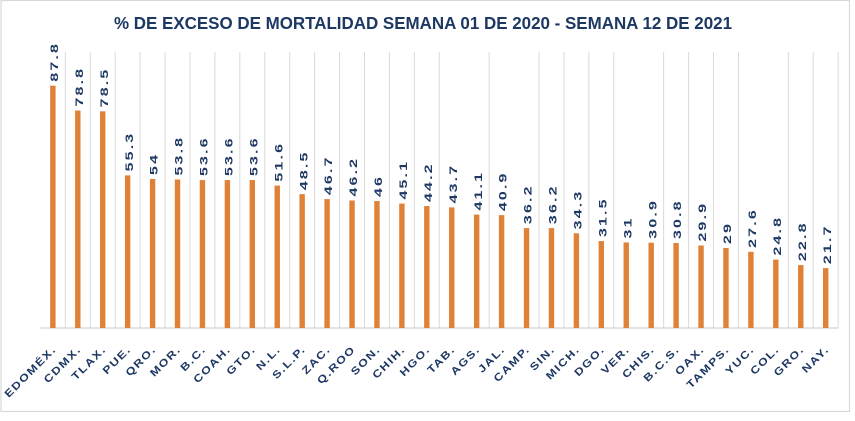  I want to click on svg-text: 22.8, so click(802, 241).